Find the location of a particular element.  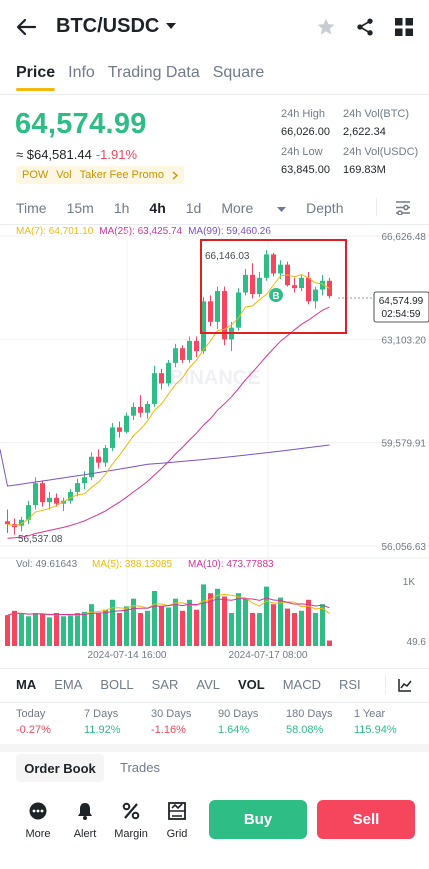

tag-vol: Vol is located at coordinates (64, 175).